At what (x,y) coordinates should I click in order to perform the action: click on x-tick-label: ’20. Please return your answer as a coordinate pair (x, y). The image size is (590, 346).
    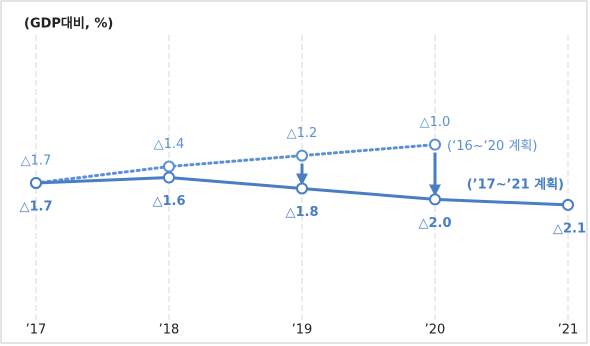
    Looking at the image, I should click on (435, 330).